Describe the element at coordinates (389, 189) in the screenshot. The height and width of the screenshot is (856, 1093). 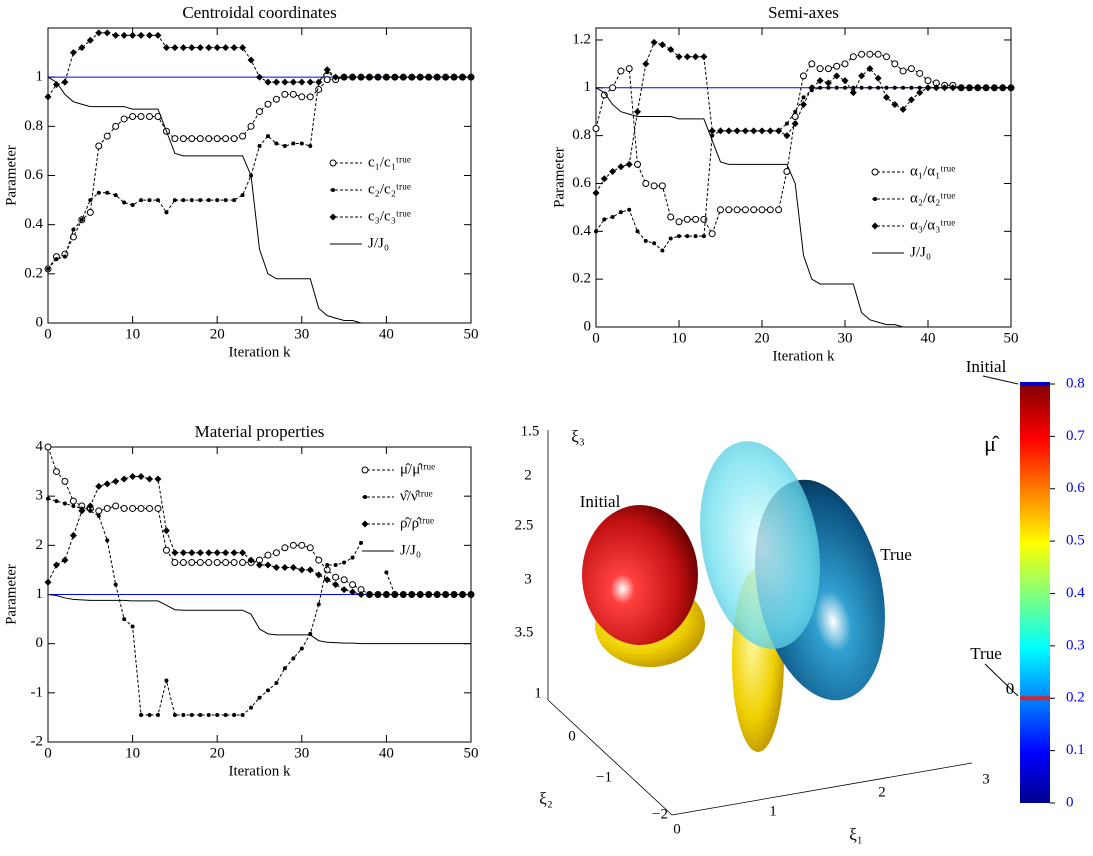
I see `legend-label: c₂/c₂ᵗʳᵘᵉ` at that location.